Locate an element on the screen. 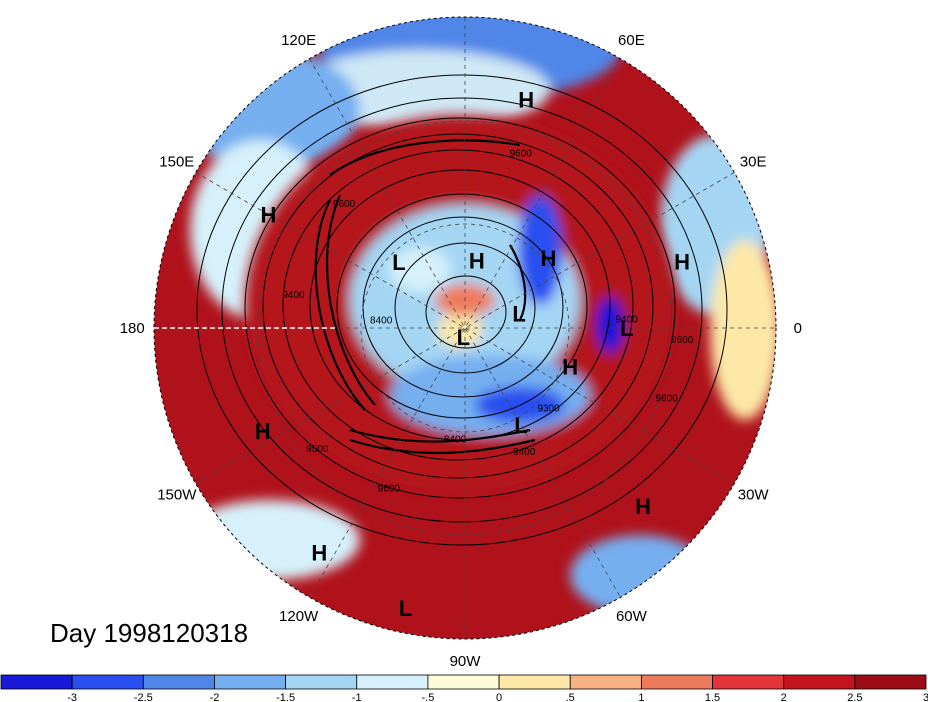 This screenshot has width=928, height=702. pale-pocket is located at coordinates (420, 270).